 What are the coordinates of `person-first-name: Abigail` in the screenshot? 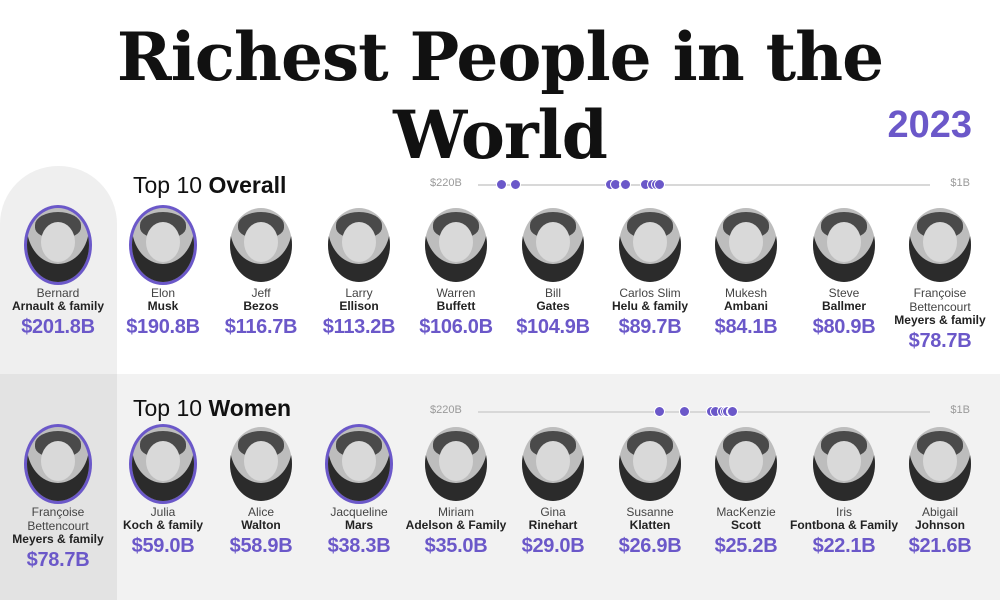 It's located at (940, 512).